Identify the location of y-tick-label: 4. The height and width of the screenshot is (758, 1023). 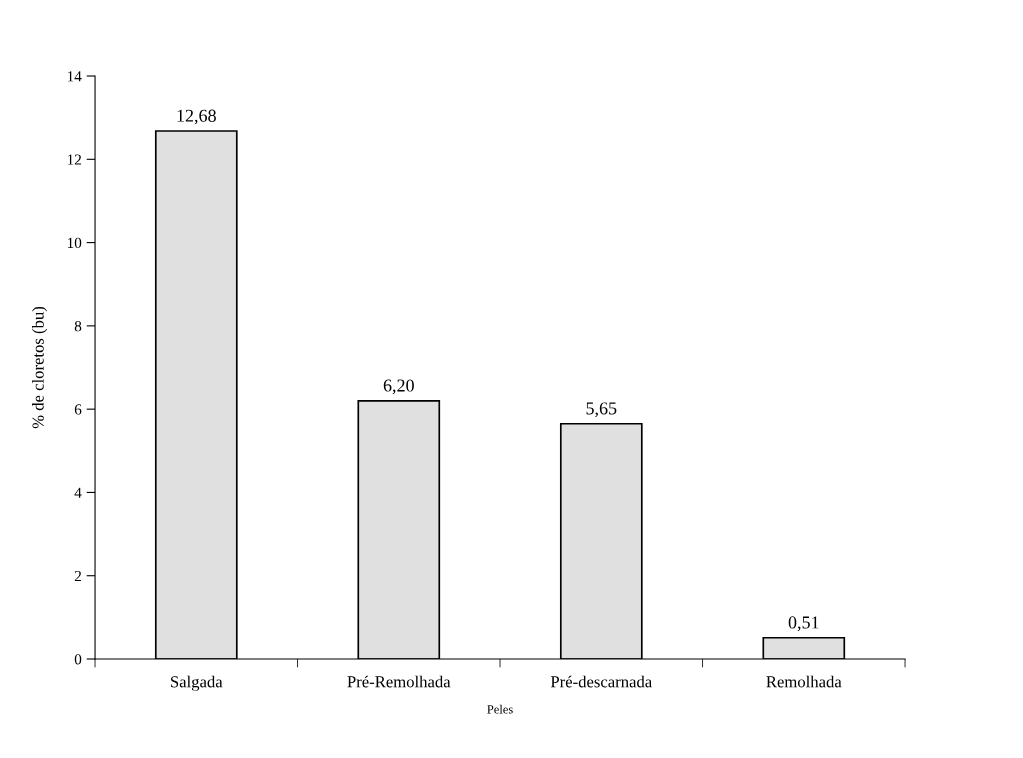
(78, 492).